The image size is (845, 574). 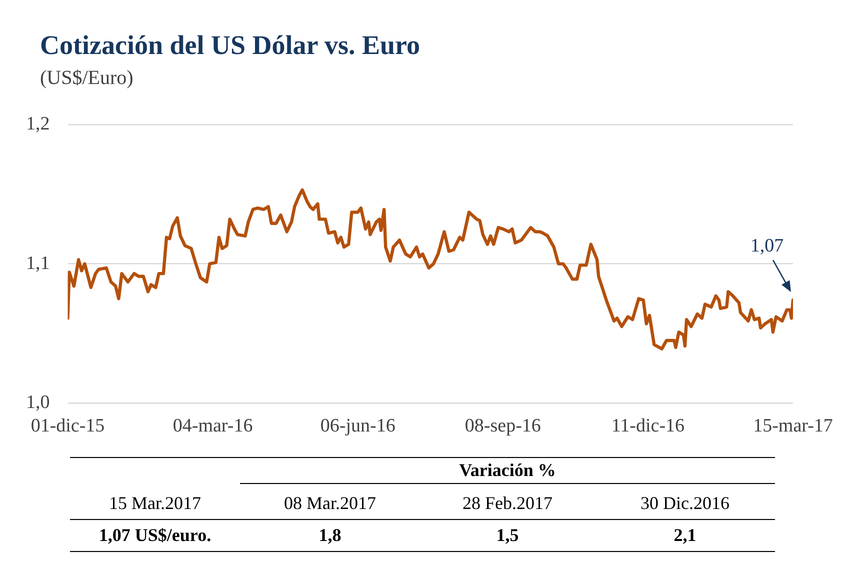 What do you see at coordinates (330, 535) in the screenshot?
I see `text: 1,8` at bounding box center [330, 535].